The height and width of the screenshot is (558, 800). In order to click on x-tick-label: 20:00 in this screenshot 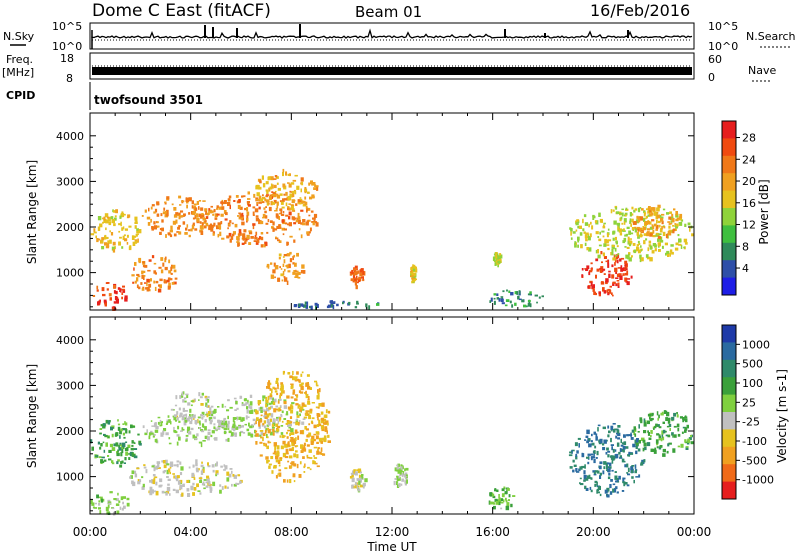, I will do `click(593, 532)`.